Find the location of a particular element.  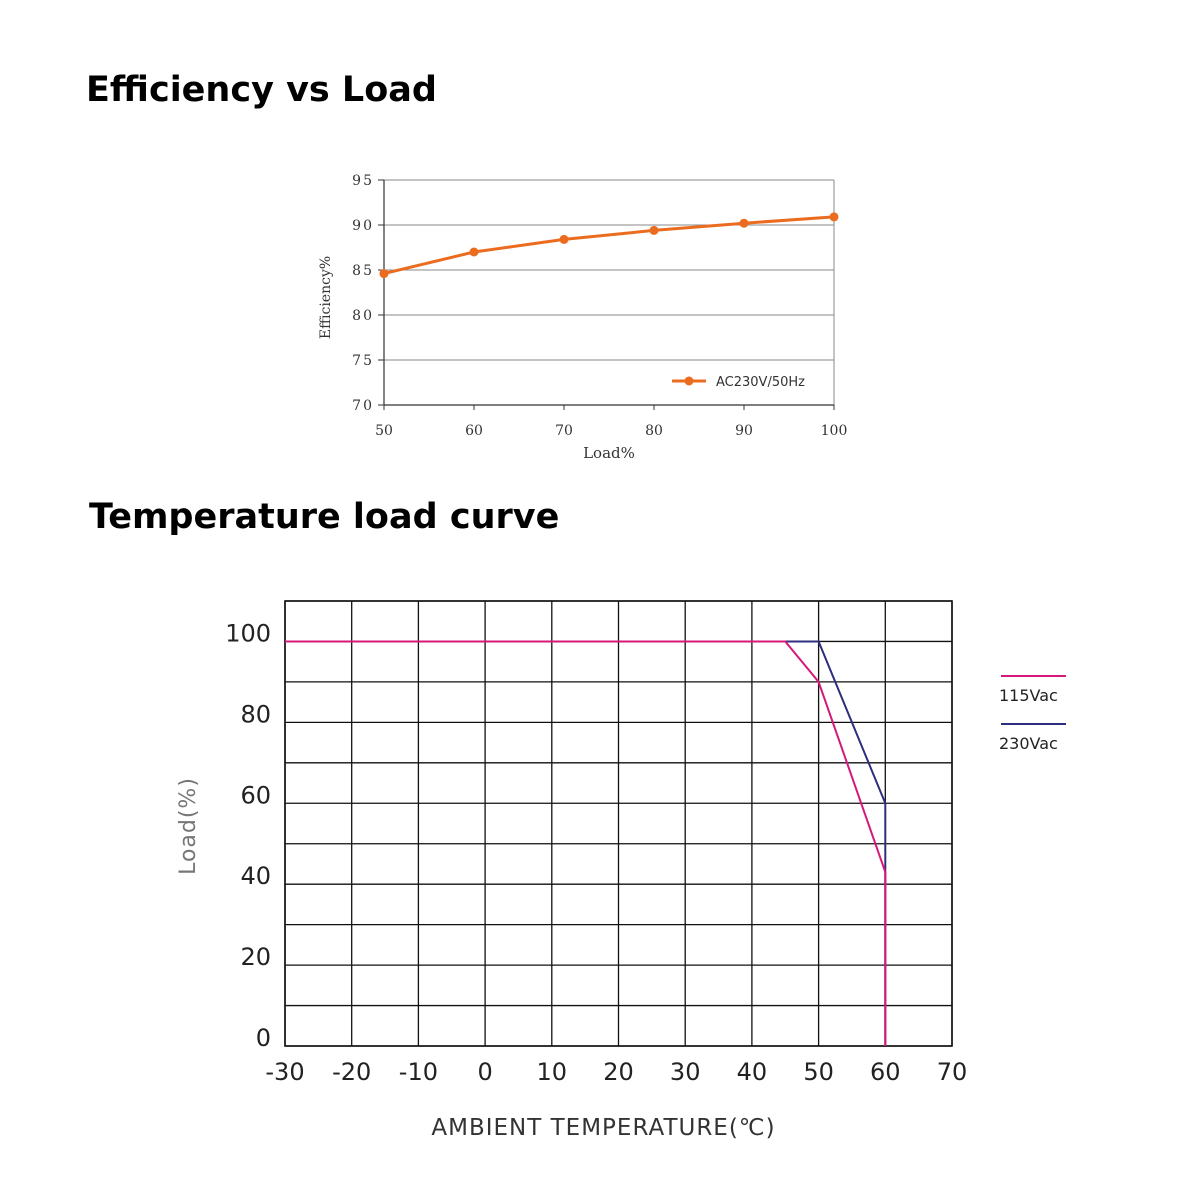

temperature-y-axis-label: Load(%) is located at coordinates (188, 826).